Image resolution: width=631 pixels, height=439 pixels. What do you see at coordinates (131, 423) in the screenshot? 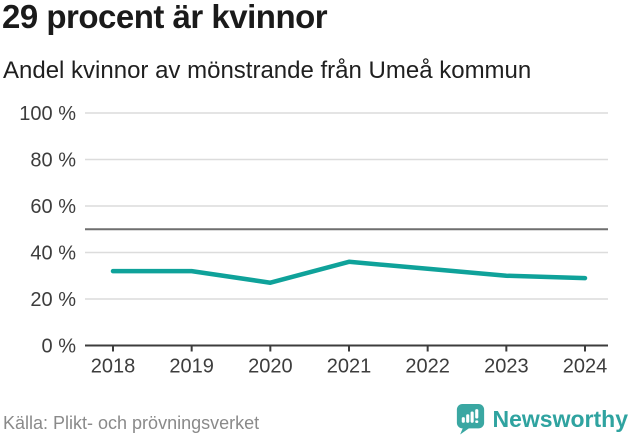
I see `source-note: Källa: Plikt- och prövningsverket` at bounding box center [131, 423].